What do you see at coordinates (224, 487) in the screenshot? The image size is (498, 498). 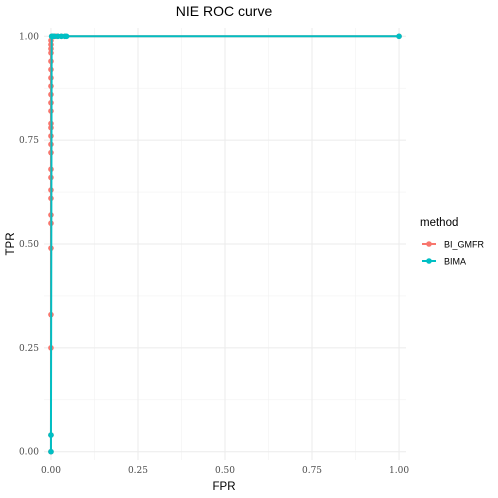 I see `x-axis-title: FPR` at bounding box center [224, 487].